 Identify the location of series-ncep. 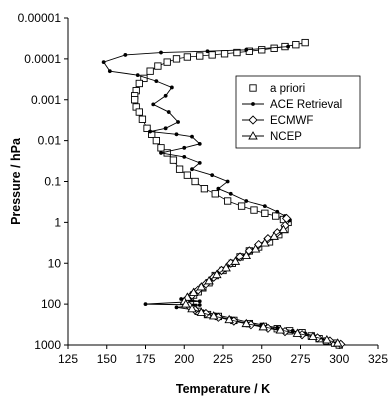
(261, 285).